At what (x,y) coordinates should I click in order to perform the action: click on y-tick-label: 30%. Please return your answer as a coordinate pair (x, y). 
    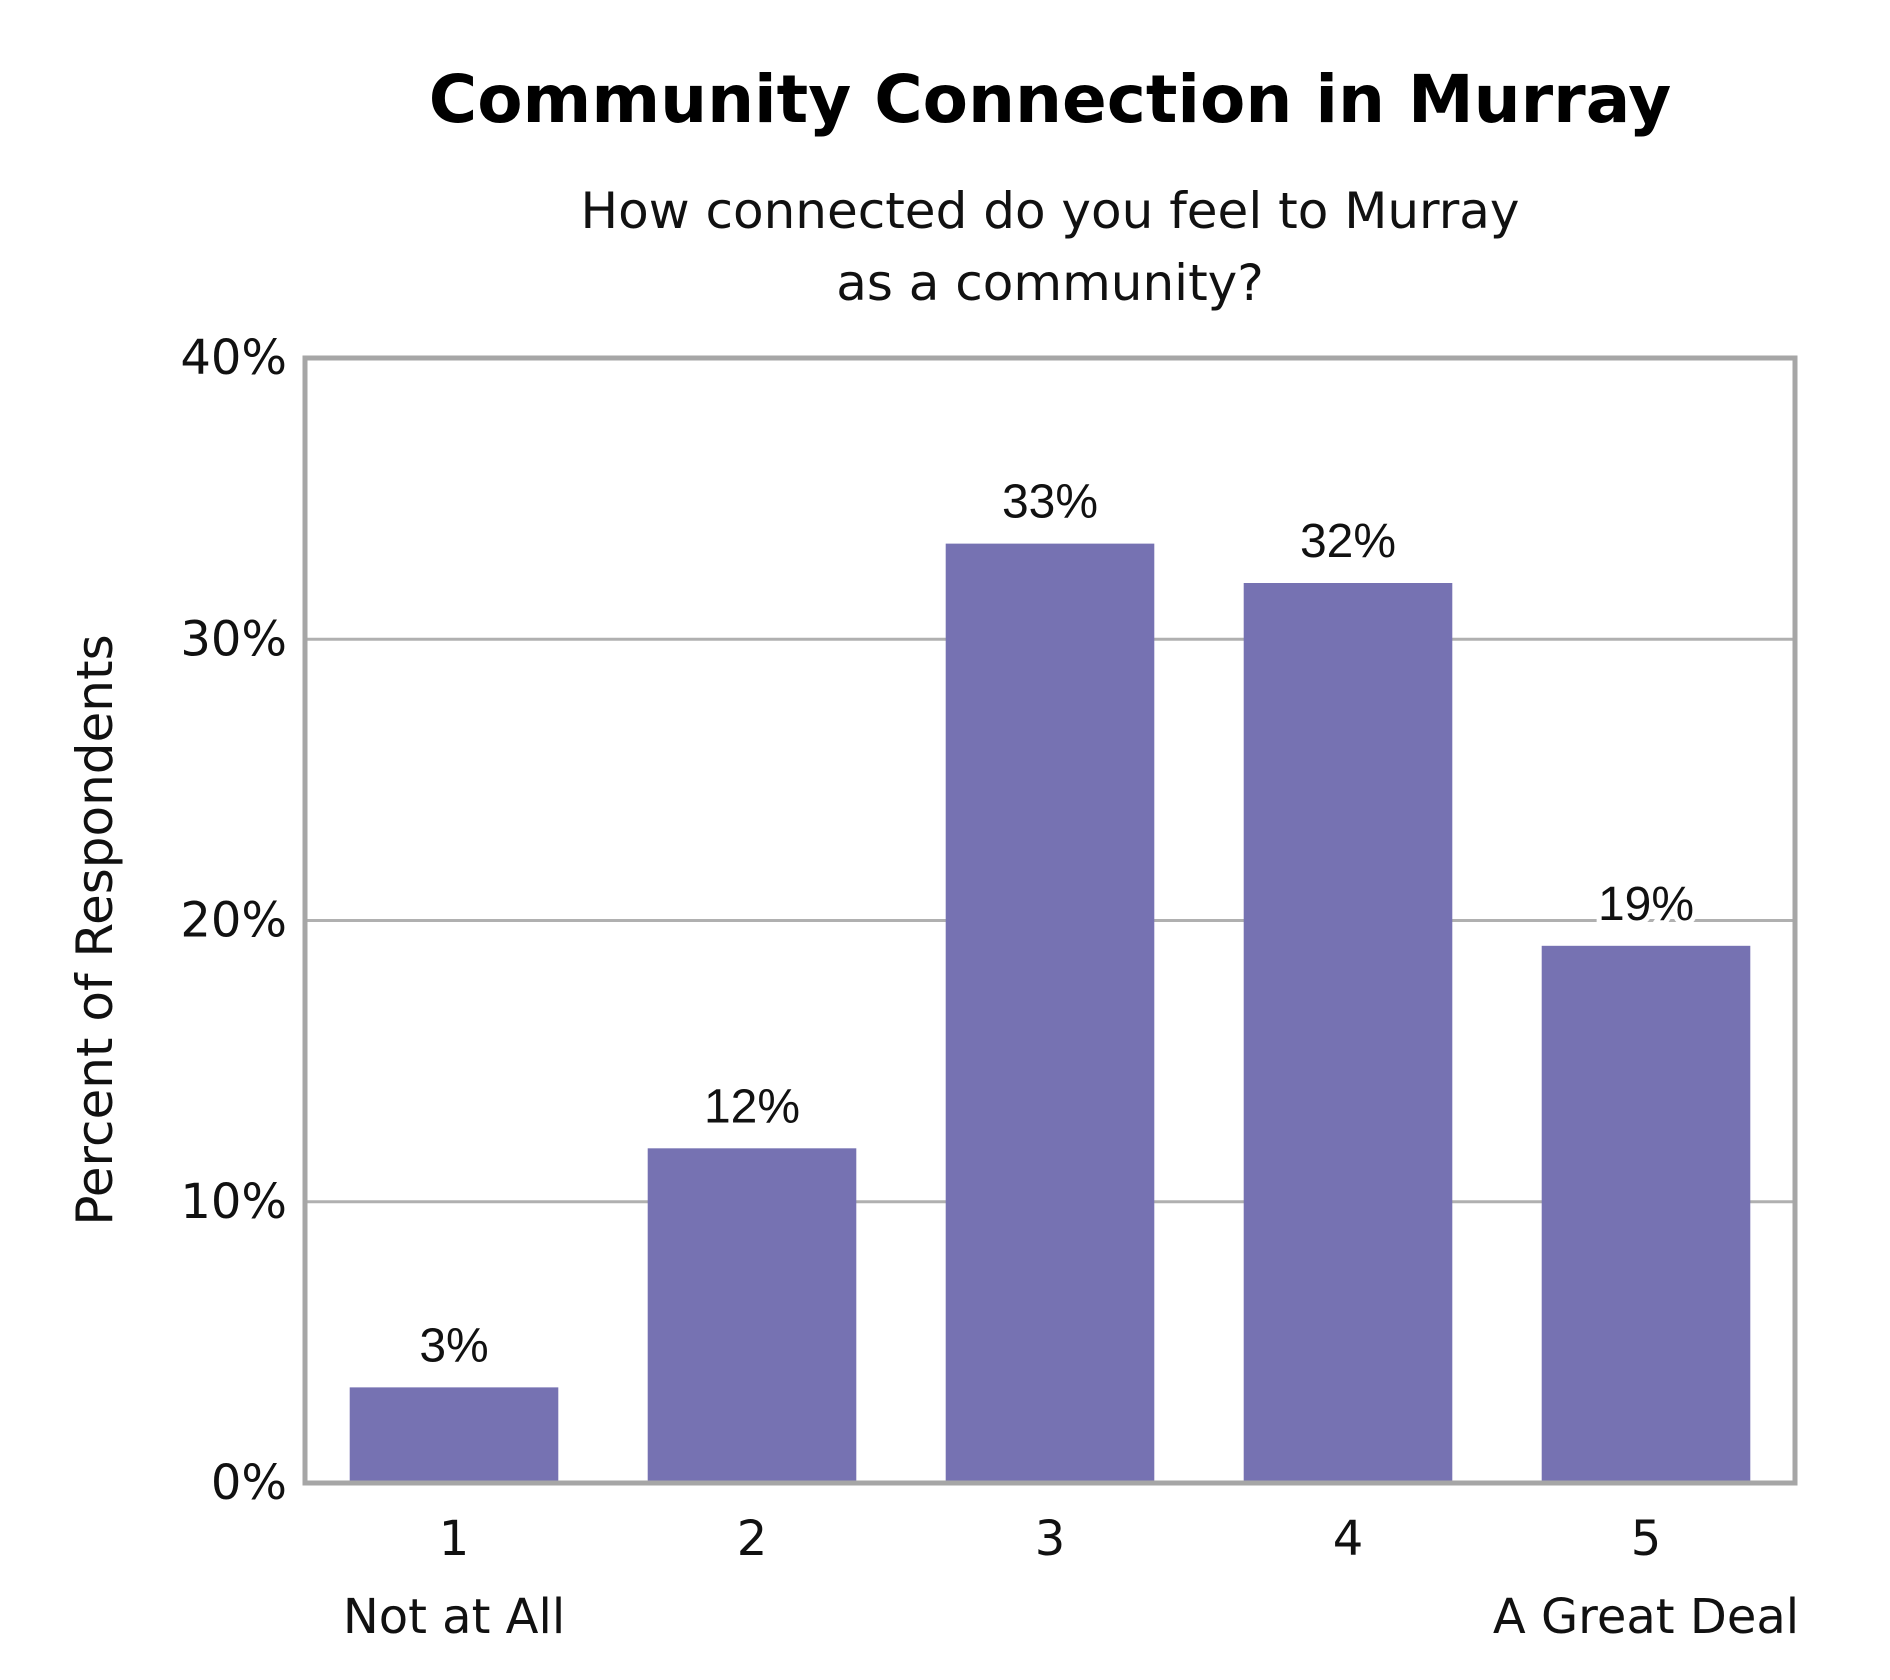
    Looking at the image, I should click on (233, 639).